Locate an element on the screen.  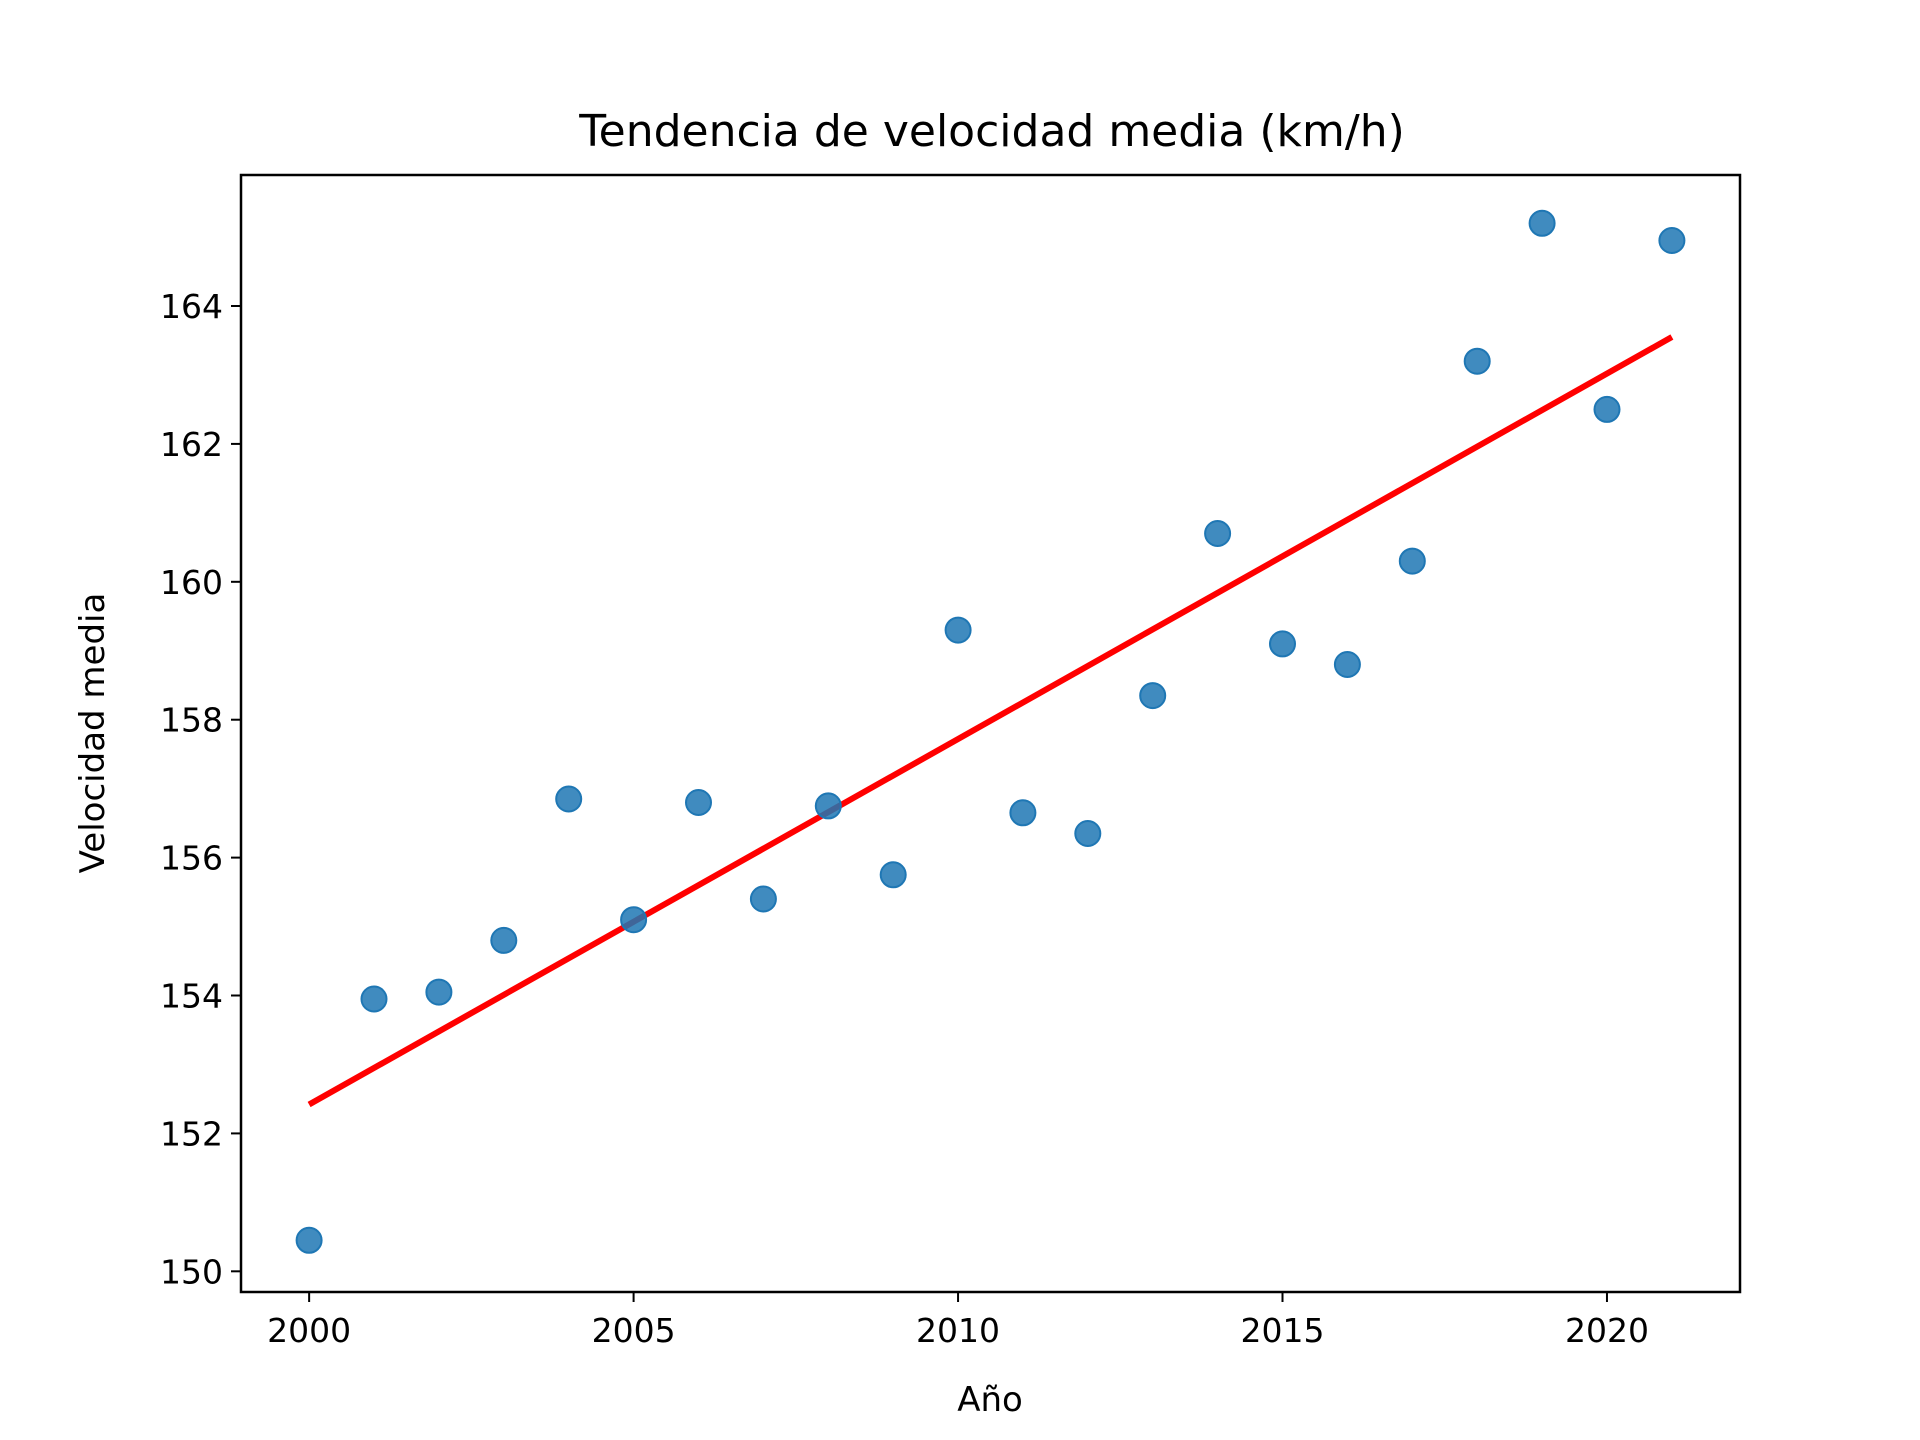
x-axis-label: Año is located at coordinates (990, 1400).